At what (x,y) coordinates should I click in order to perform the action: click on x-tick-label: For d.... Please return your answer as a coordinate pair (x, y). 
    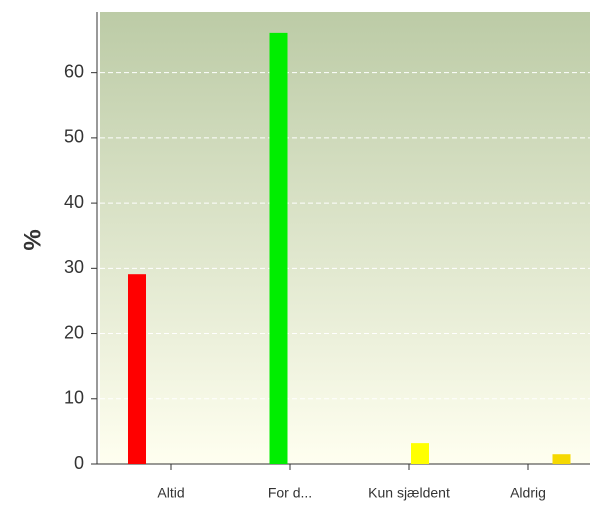
    Looking at the image, I should click on (290, 493).